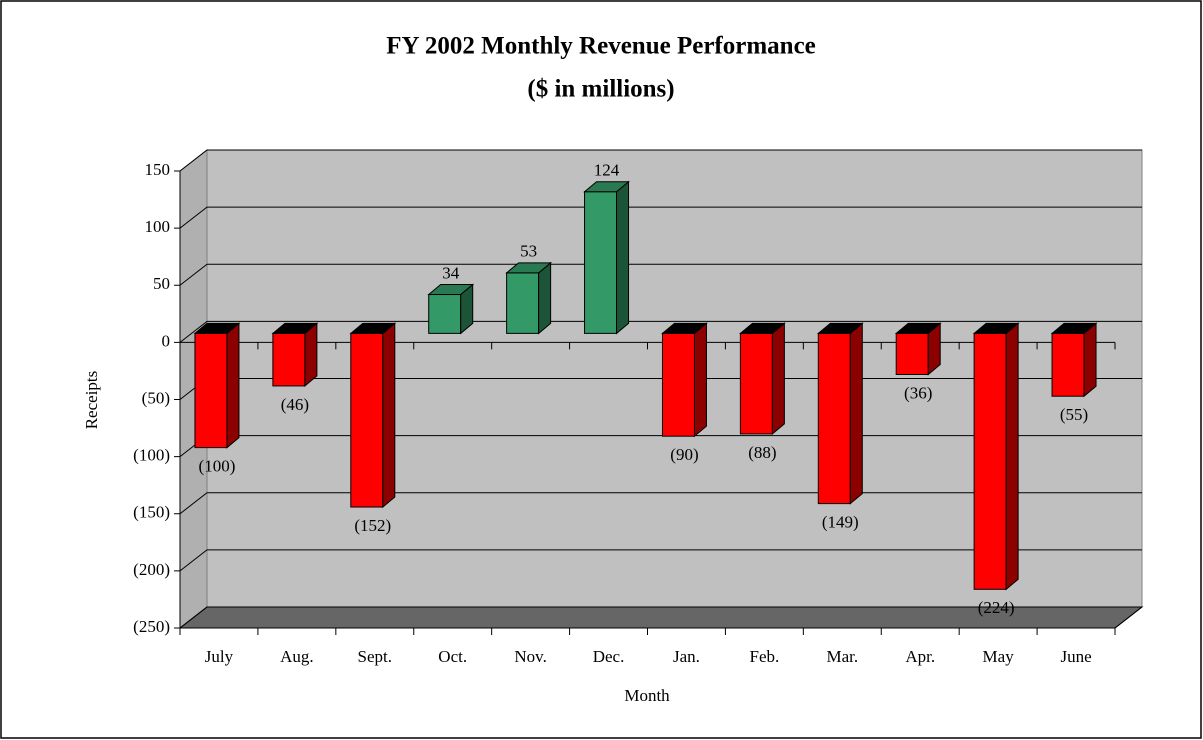 Image resolution: width=1203 pixels, height=740 pixels. What do you see at coordinates (762, 452) in the screenshot?
I see `value-label: (88)` at bounding box center [762, 452].